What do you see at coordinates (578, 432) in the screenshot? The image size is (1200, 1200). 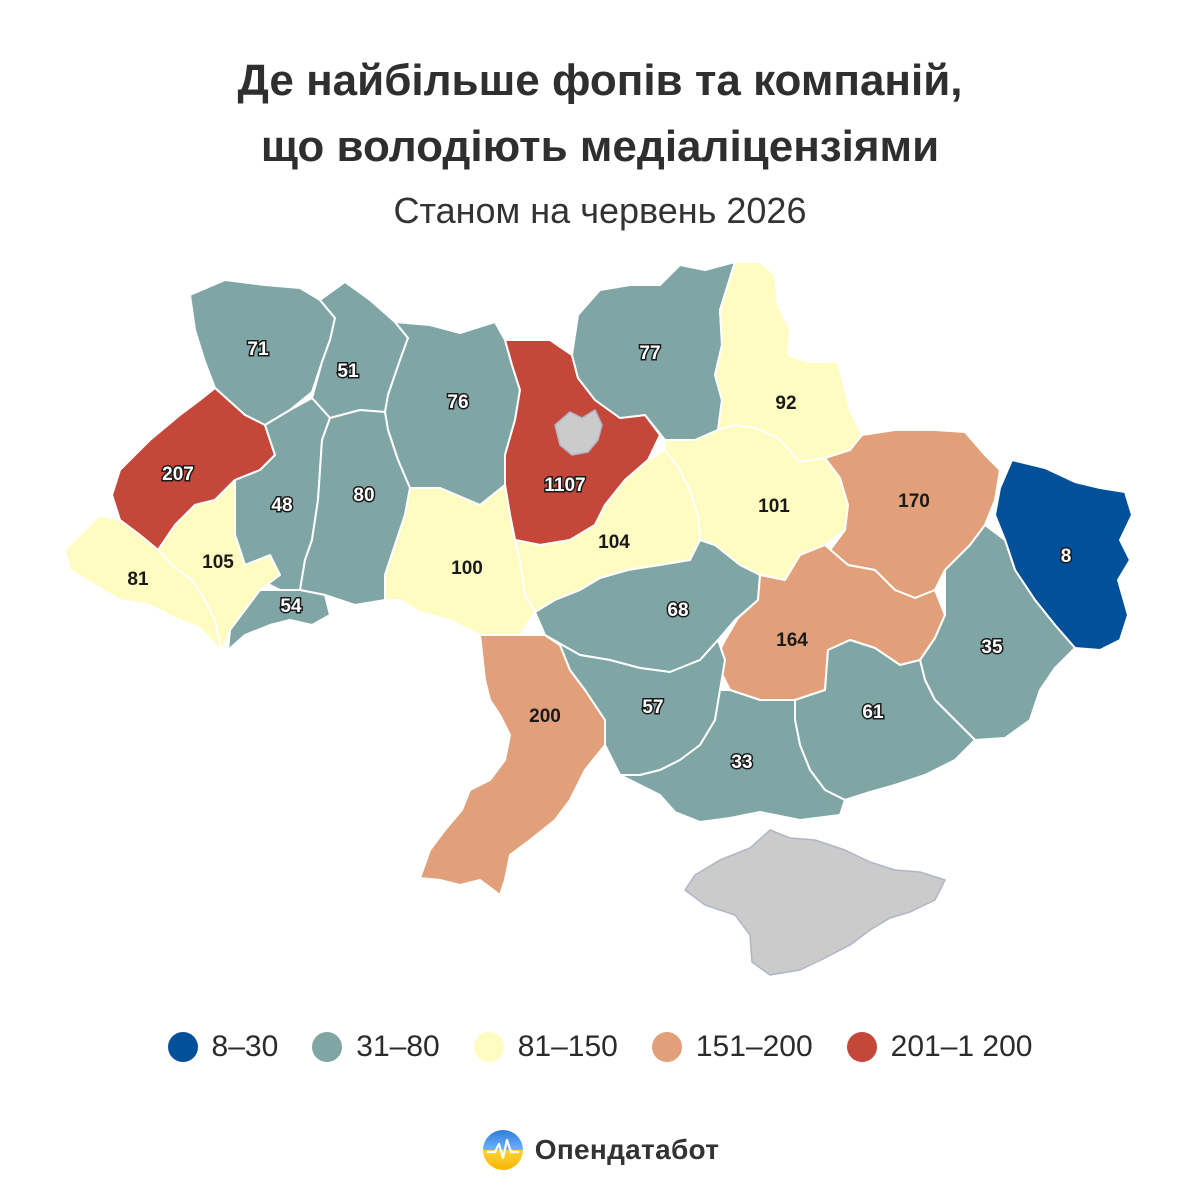 I see `kyiv-city-nodata` at bounding box center [578, 432].